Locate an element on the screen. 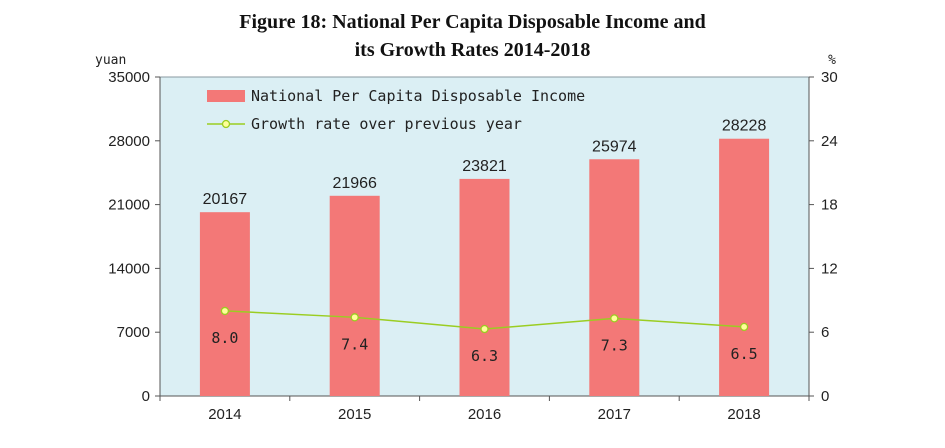 This screenshot has height=448, width=945. growth-value-label: 8.0 is located at coordinates (224, 338).